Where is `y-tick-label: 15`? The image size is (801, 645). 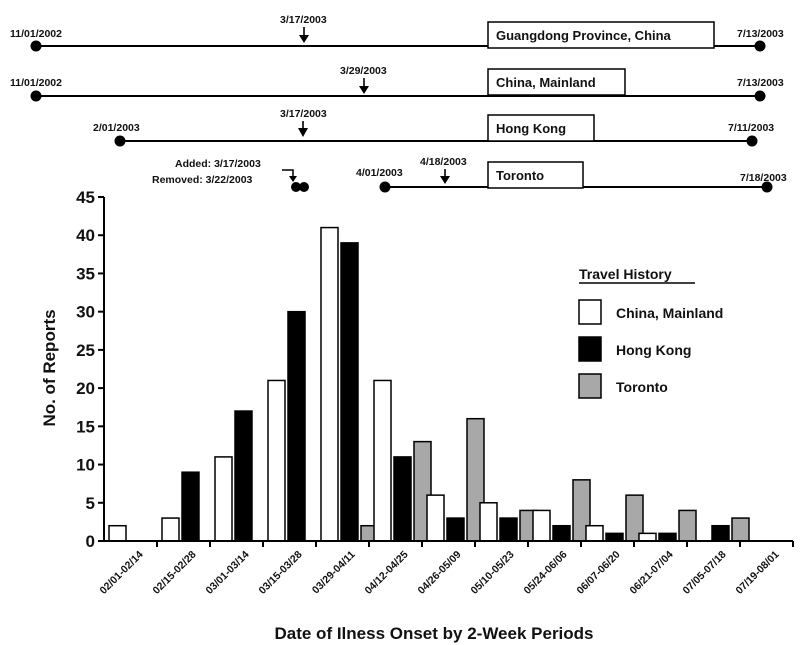 y-tick-label: 15 is located at coordinates (85, 426).